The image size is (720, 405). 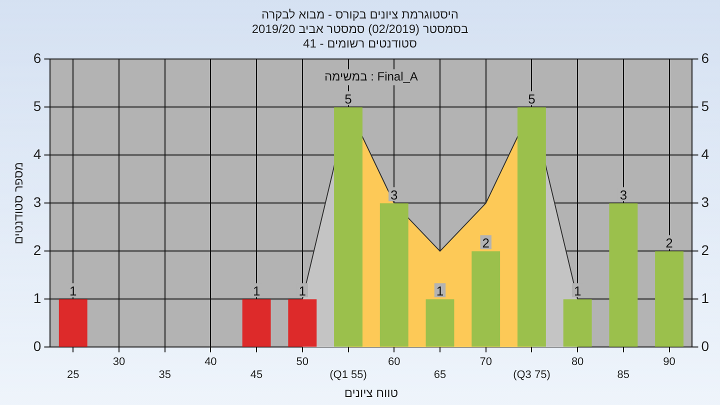 What do you see at coordinates (37, 58) in the screenshot?
I see `y-tick-label: 6` at bounding box center [37, 58].